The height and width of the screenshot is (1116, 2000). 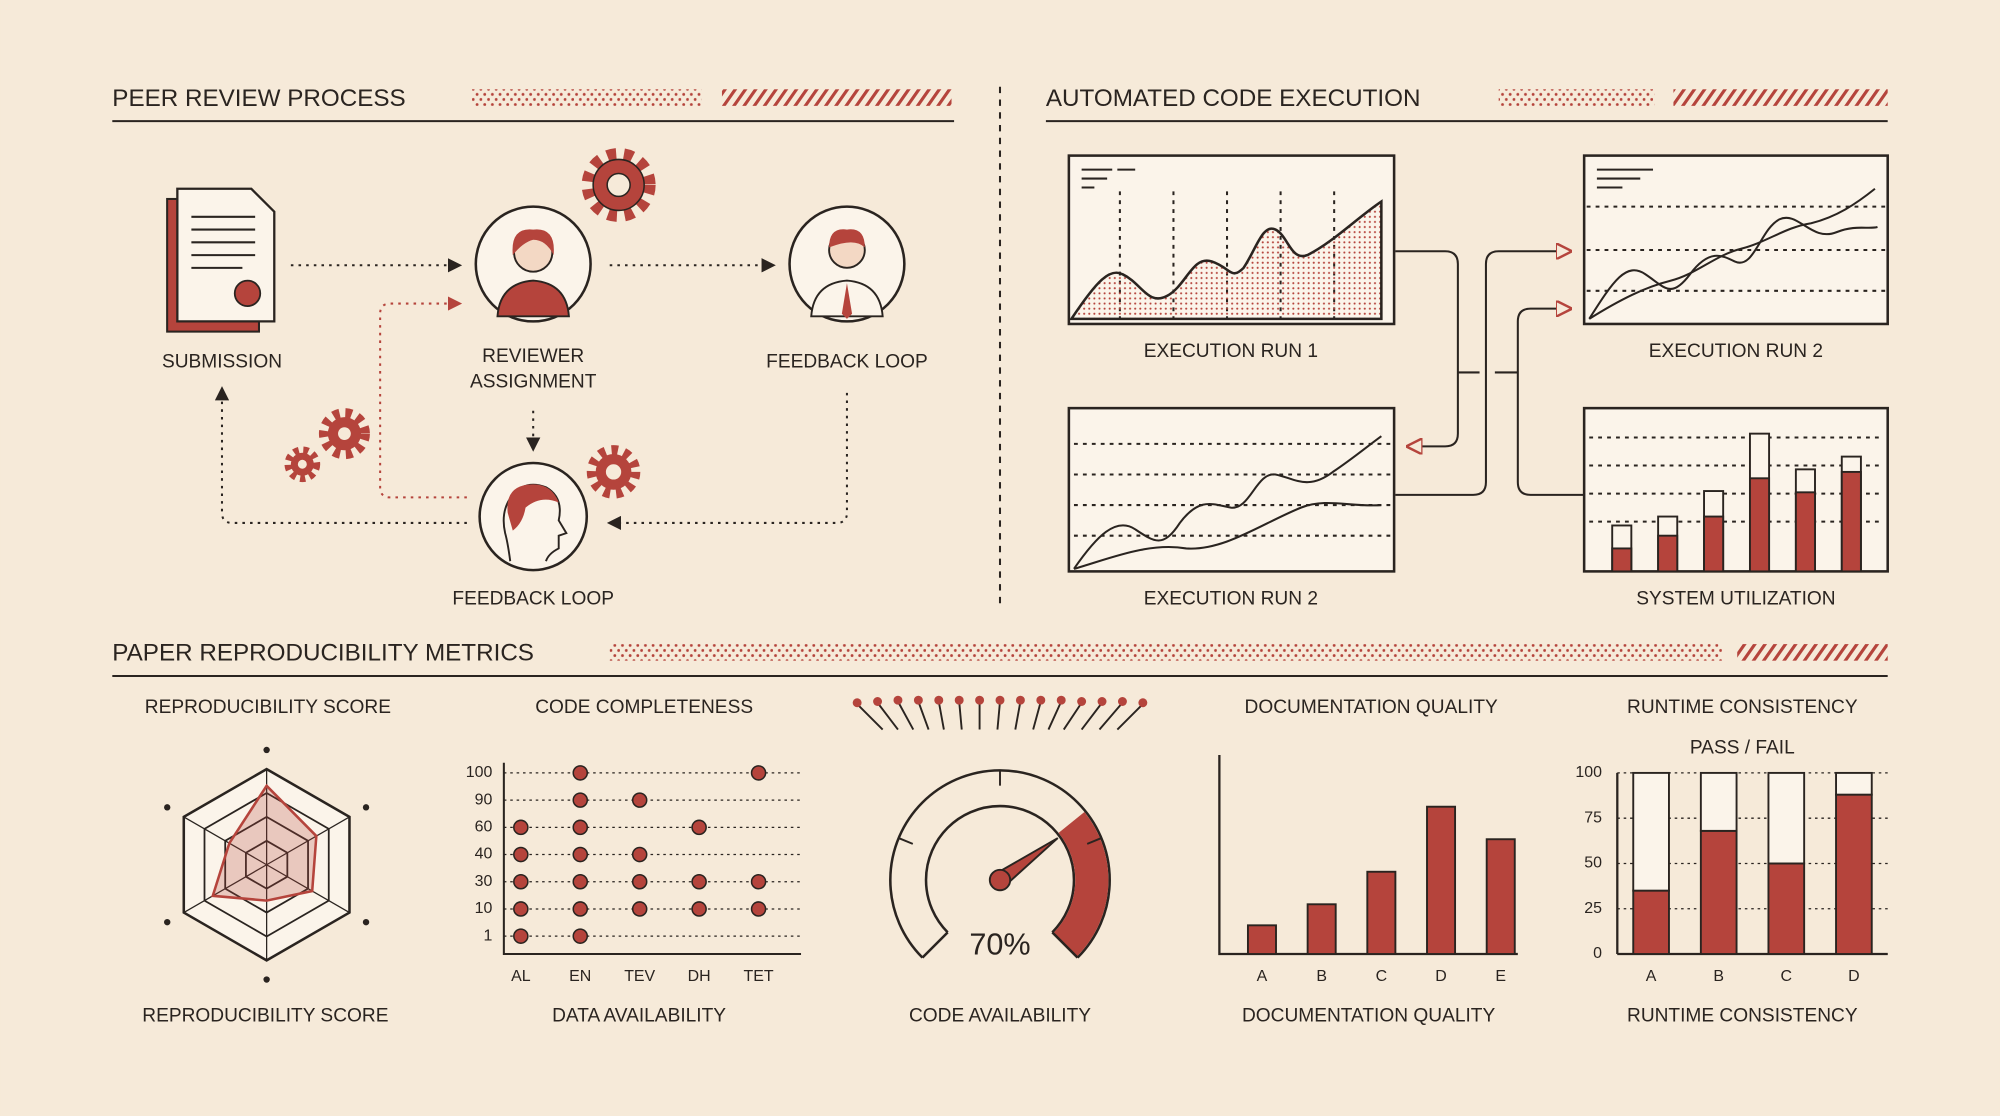 I want to click on chart-title: RUNTIME CONSISTENCY, so click(x=1742, y=707).